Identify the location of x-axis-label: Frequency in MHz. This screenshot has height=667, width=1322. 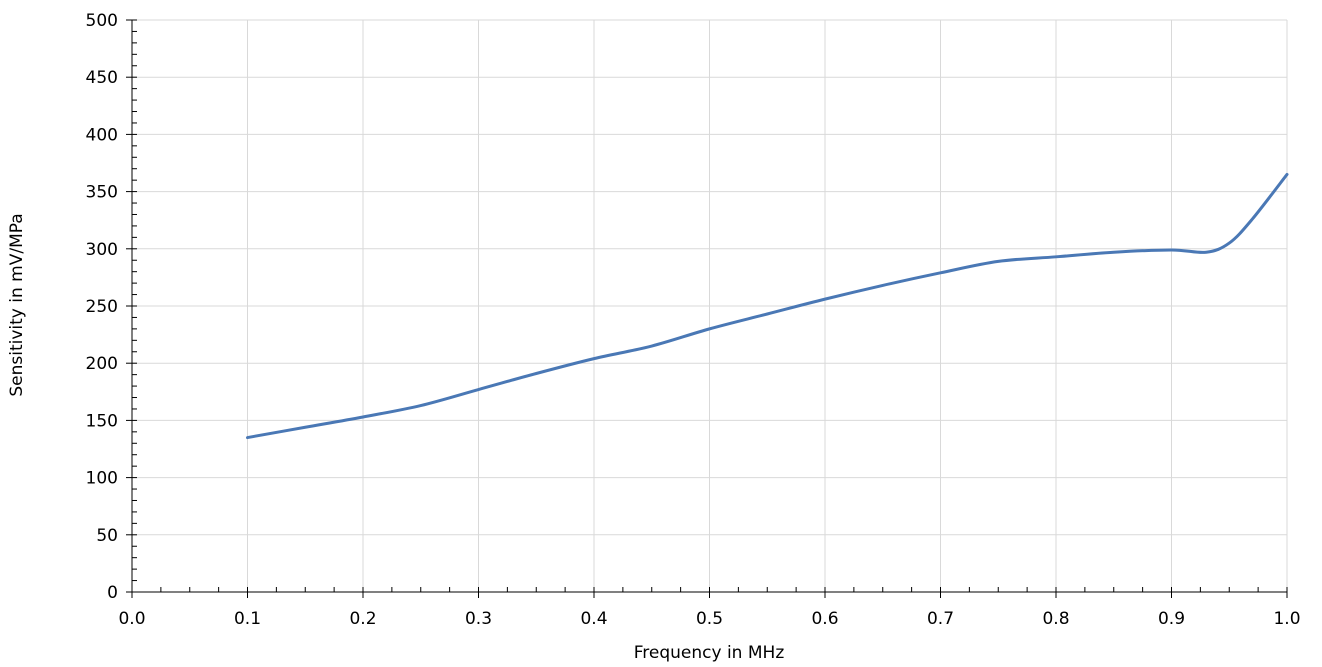
(709, 653).